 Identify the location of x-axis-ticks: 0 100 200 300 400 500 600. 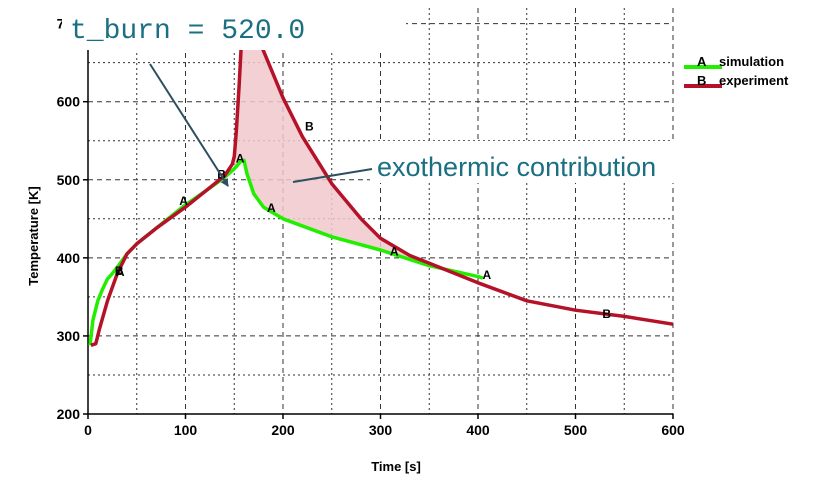
(384, 426).